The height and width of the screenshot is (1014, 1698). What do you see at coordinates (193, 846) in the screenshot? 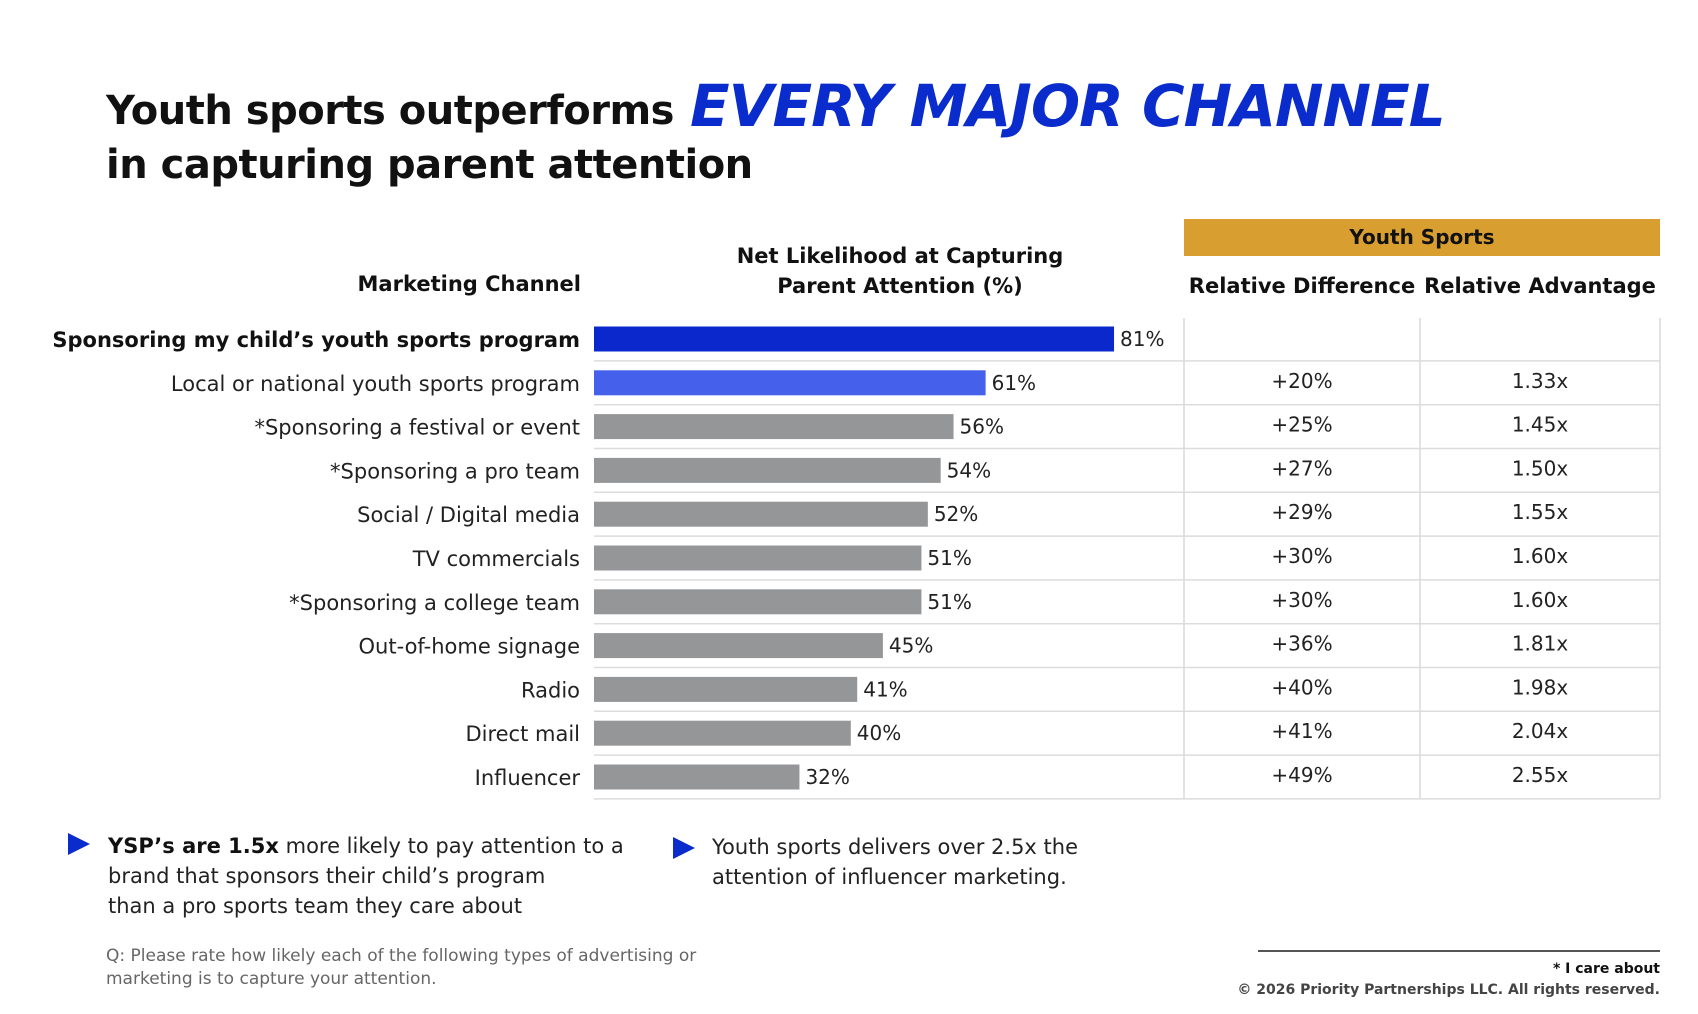
I see `bullet-ysp-bold: YSP’s are 1.5x` at bounding box center [193, 846].